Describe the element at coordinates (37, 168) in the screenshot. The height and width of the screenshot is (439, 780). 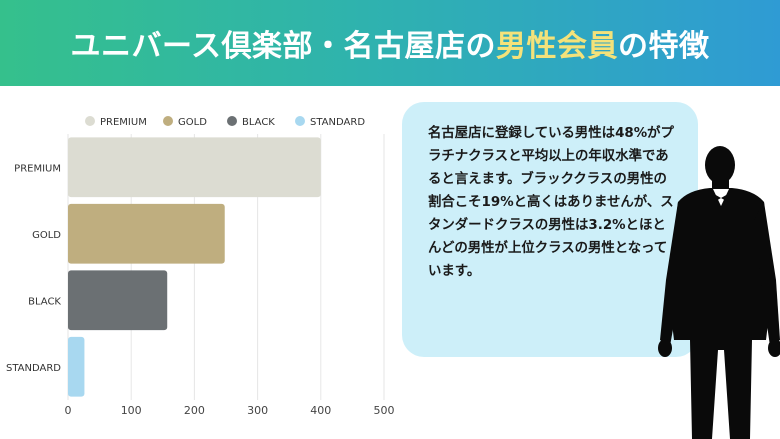
I see `category-label: PREMIUM` at that location.